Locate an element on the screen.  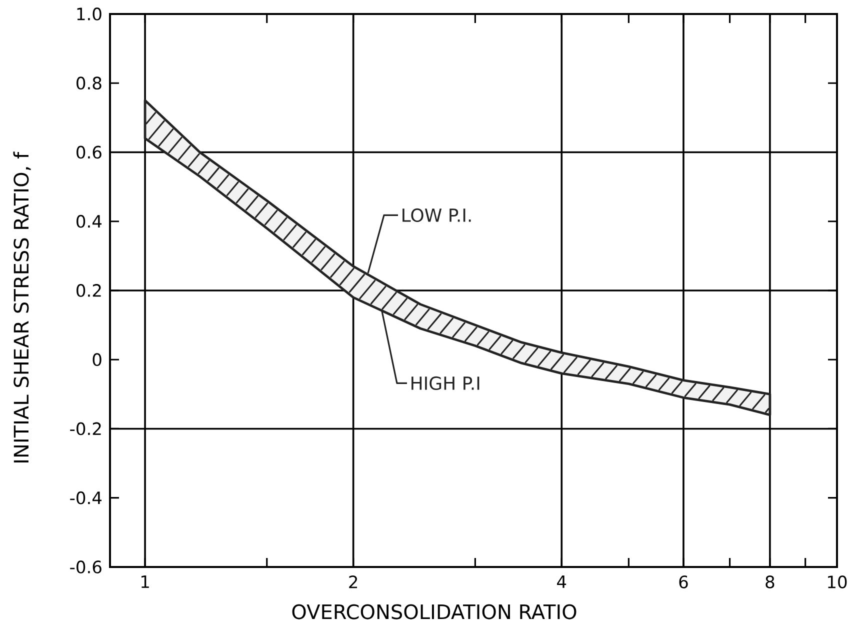
y-tick-label: -0.6 is located at coordinates (86, 567).